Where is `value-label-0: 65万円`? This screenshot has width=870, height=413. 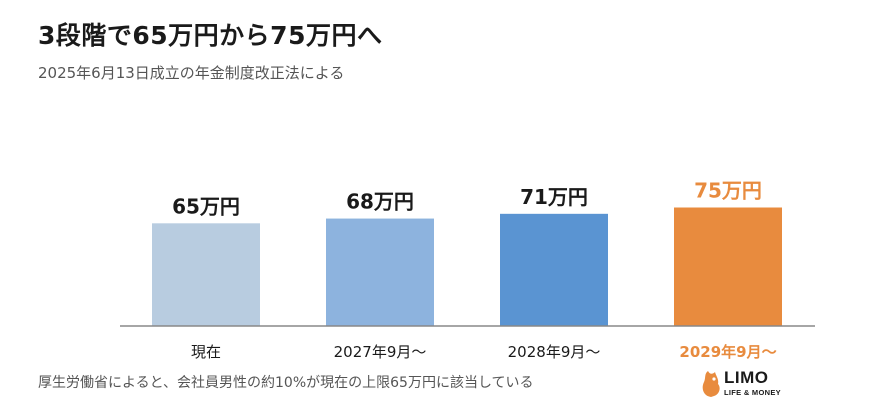
value-label-0: 65万円 is located at coordinates (206, 206).